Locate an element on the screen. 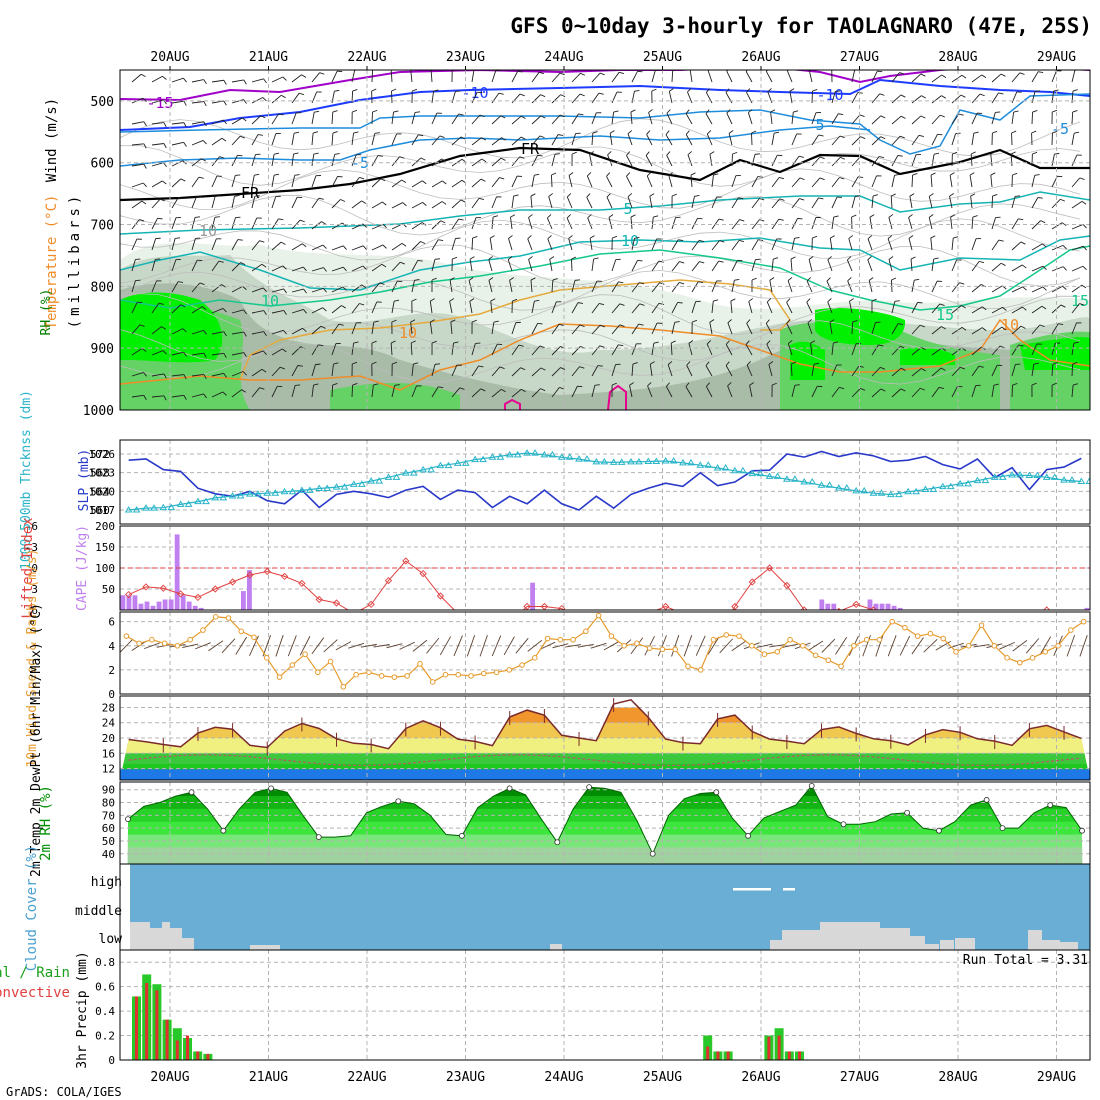  rh2m-tick-label: 90 is located at coordinates (108, 790).